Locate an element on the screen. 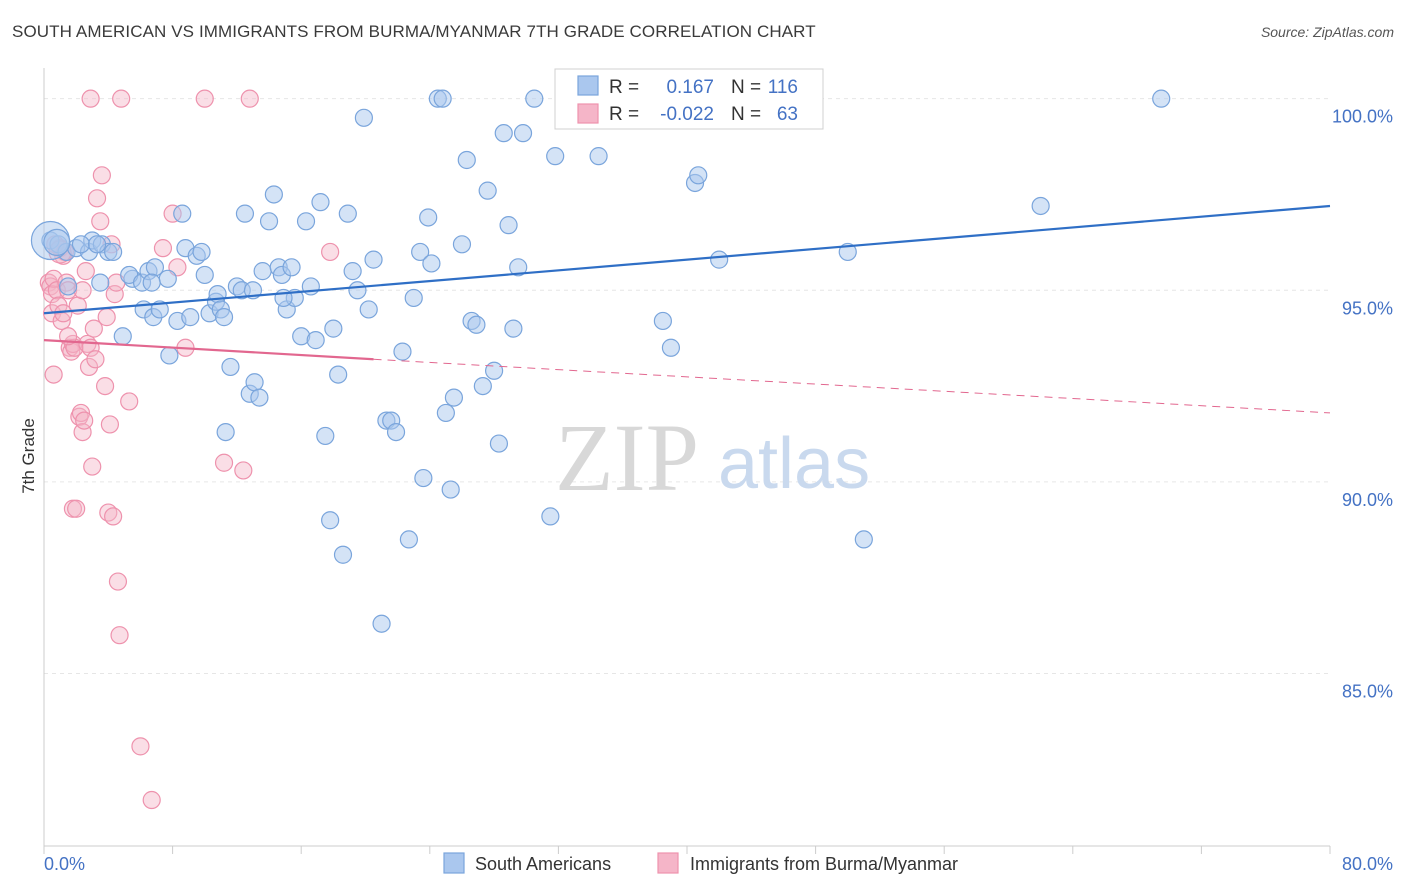 The height and width of the screenshot is (892, 1406). stats-n-value-2: 63 is located at coordinates (787, 114).